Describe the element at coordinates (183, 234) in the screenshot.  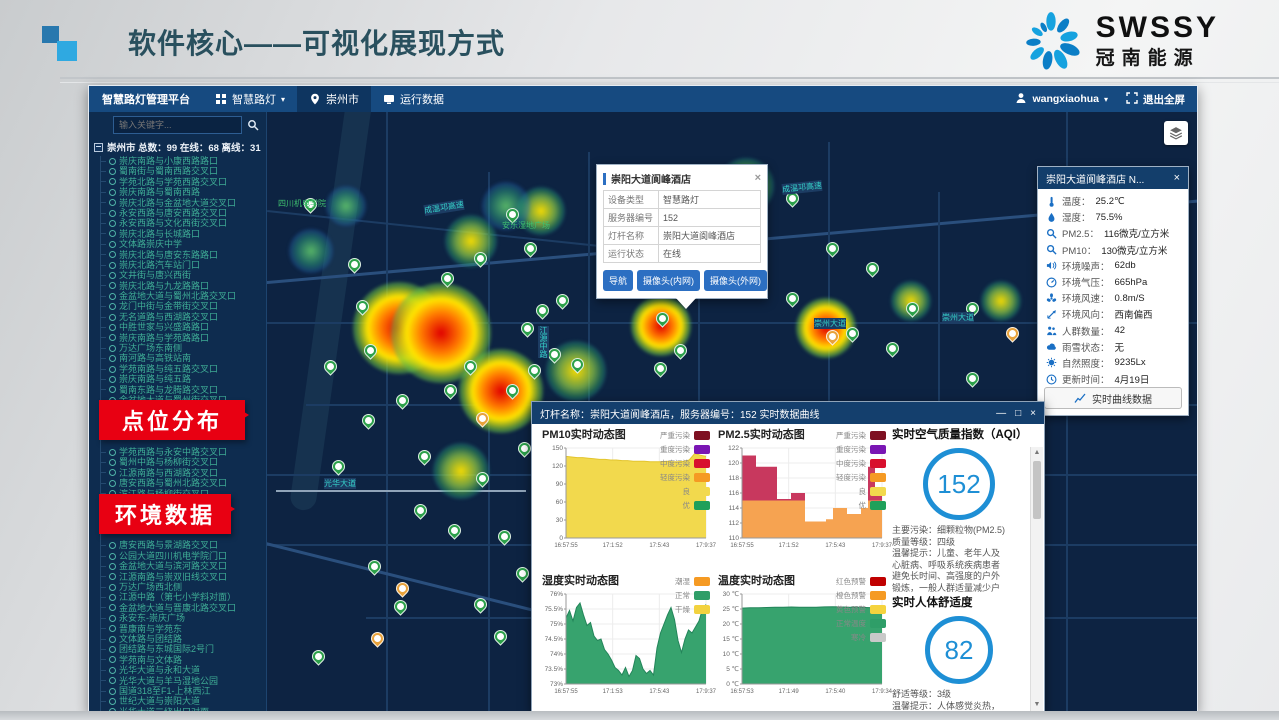
I see `sidebar-item: 崇庆北路与长城路口` at that location.